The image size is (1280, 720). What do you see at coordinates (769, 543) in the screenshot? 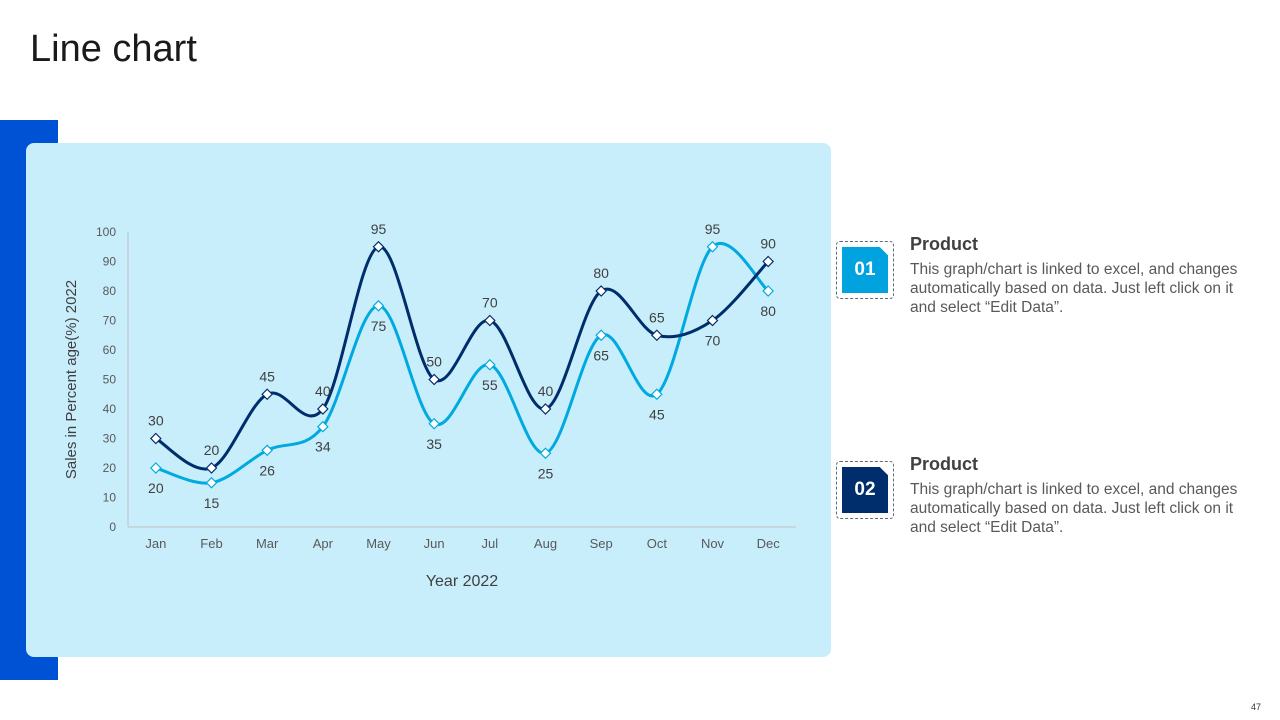
I see `x-tick-label: Dec` at bounding box center [769, 543].